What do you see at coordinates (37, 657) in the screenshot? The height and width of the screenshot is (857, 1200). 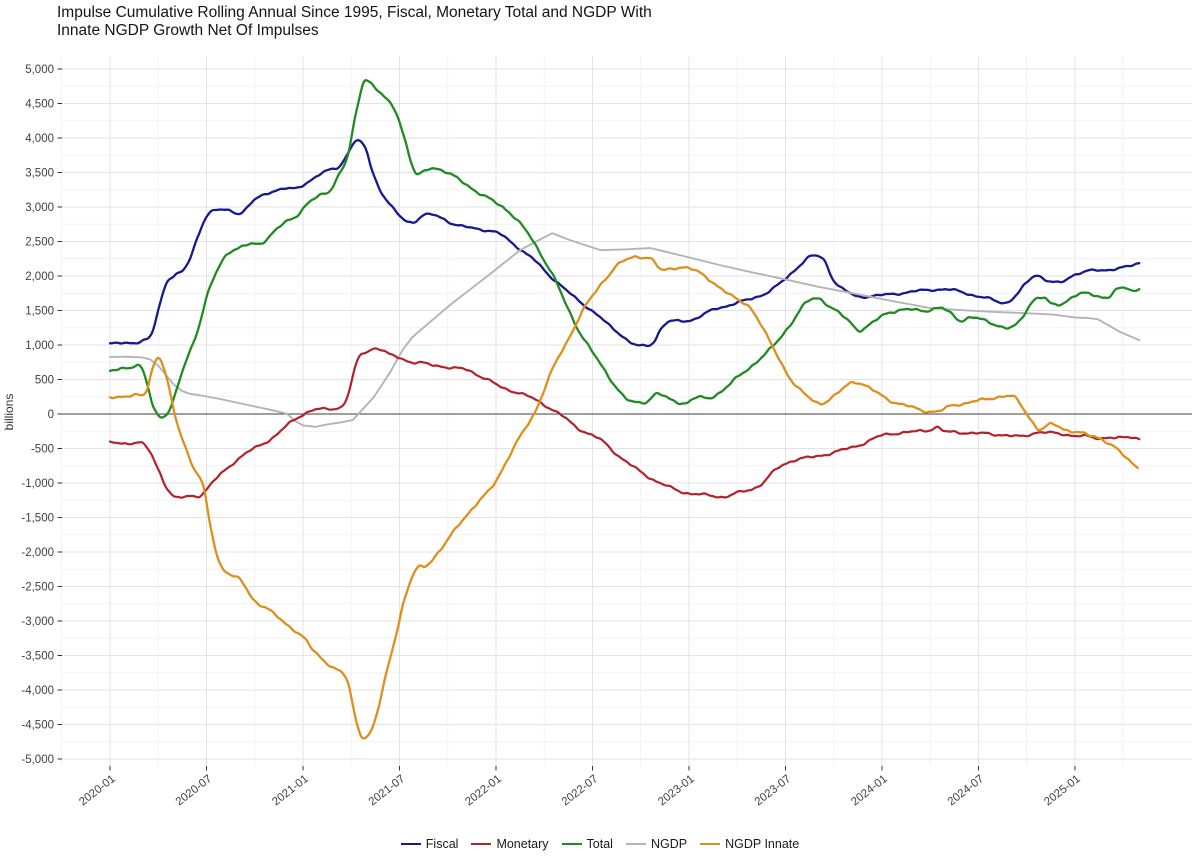 I see `y-tick-label: -3,500` at bounding box center [37, 657].